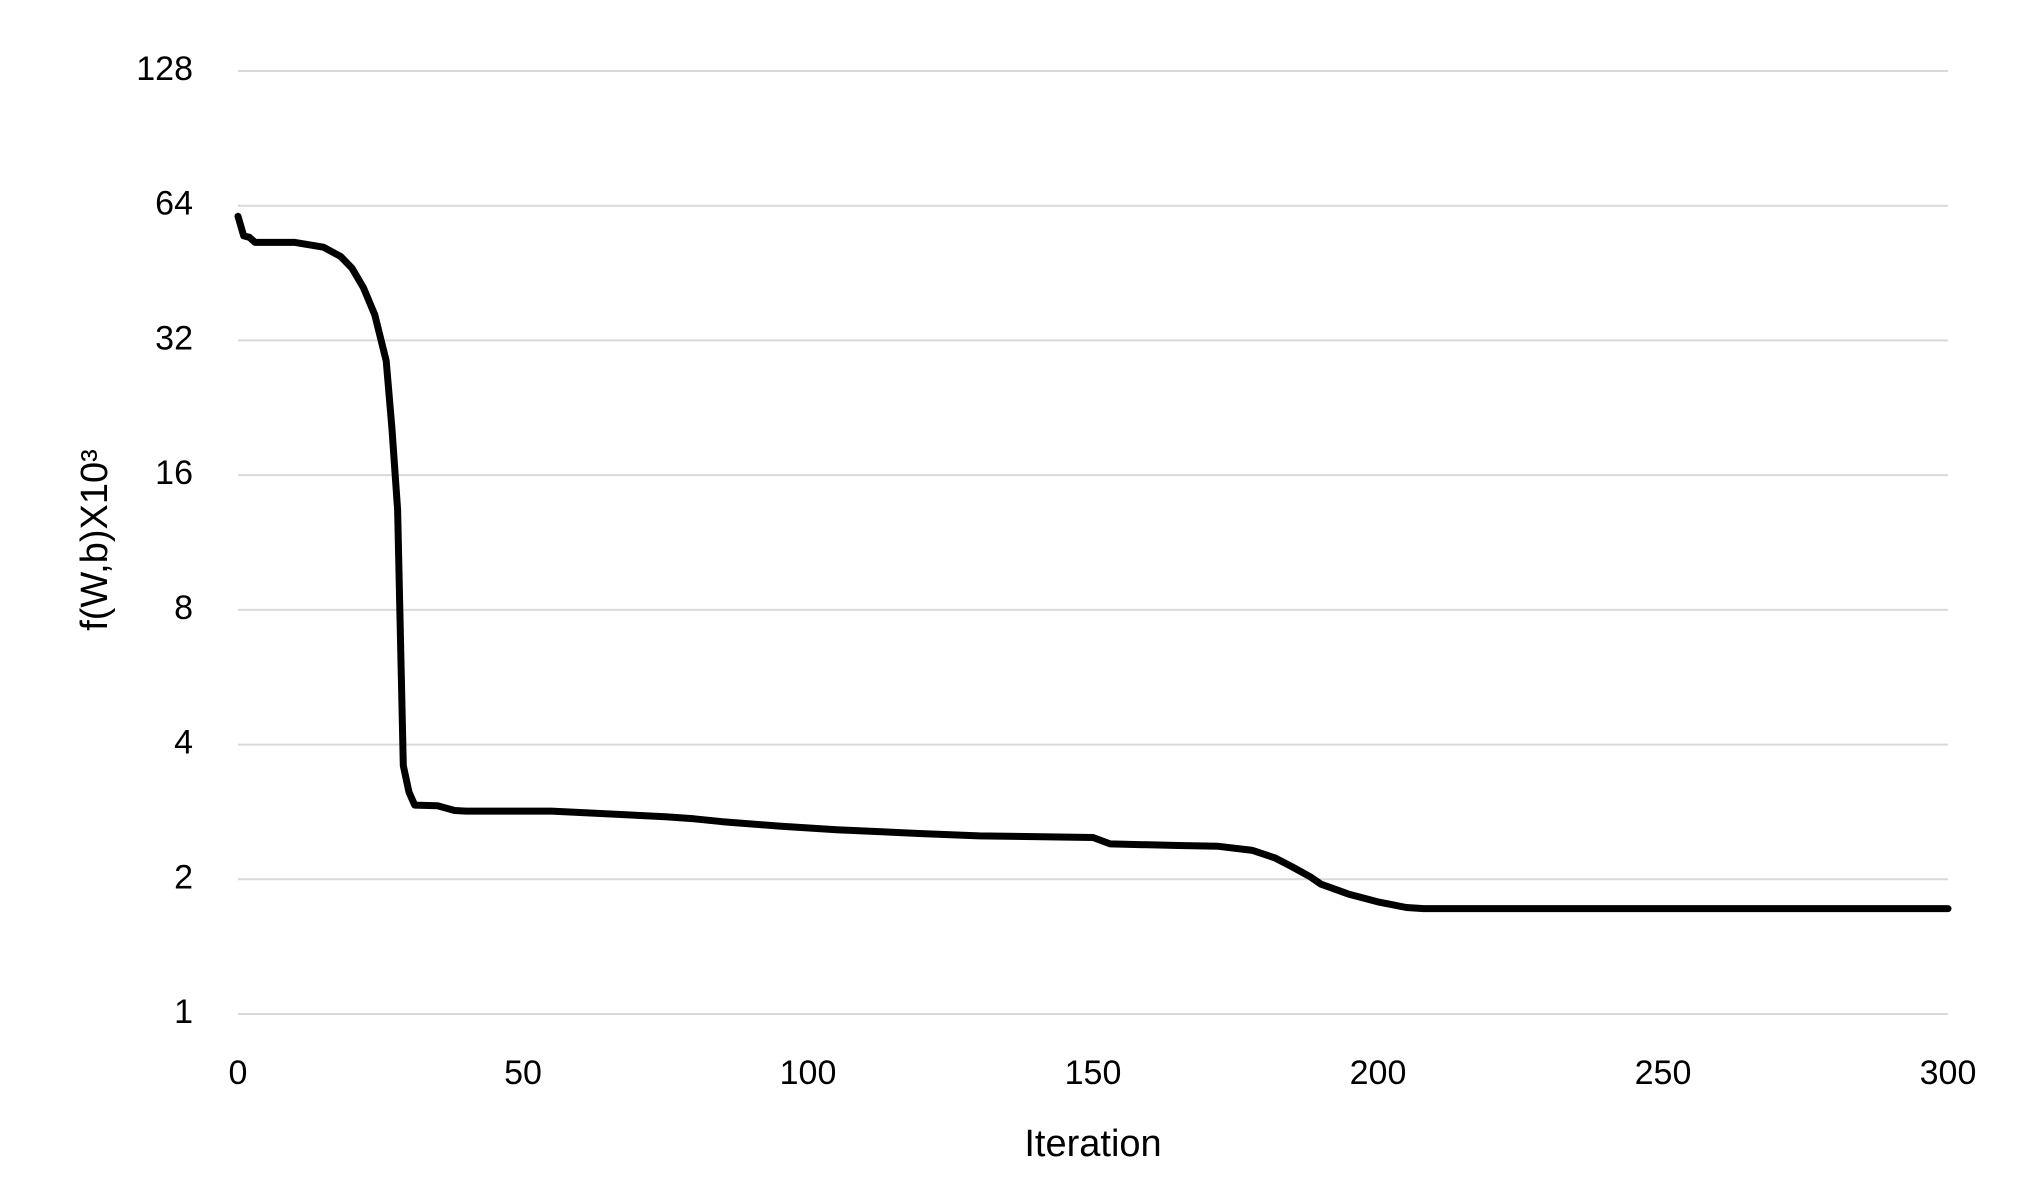  Describe the element at coordinates (183, 877) in the screenshot. I see `y-tick-label: 2` at that location.